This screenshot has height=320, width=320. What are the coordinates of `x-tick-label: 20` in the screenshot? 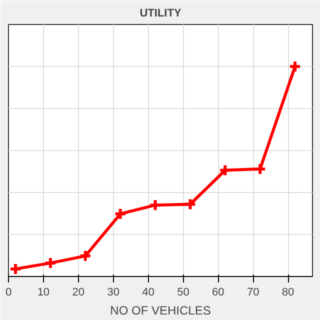 It's located at (78, 292).